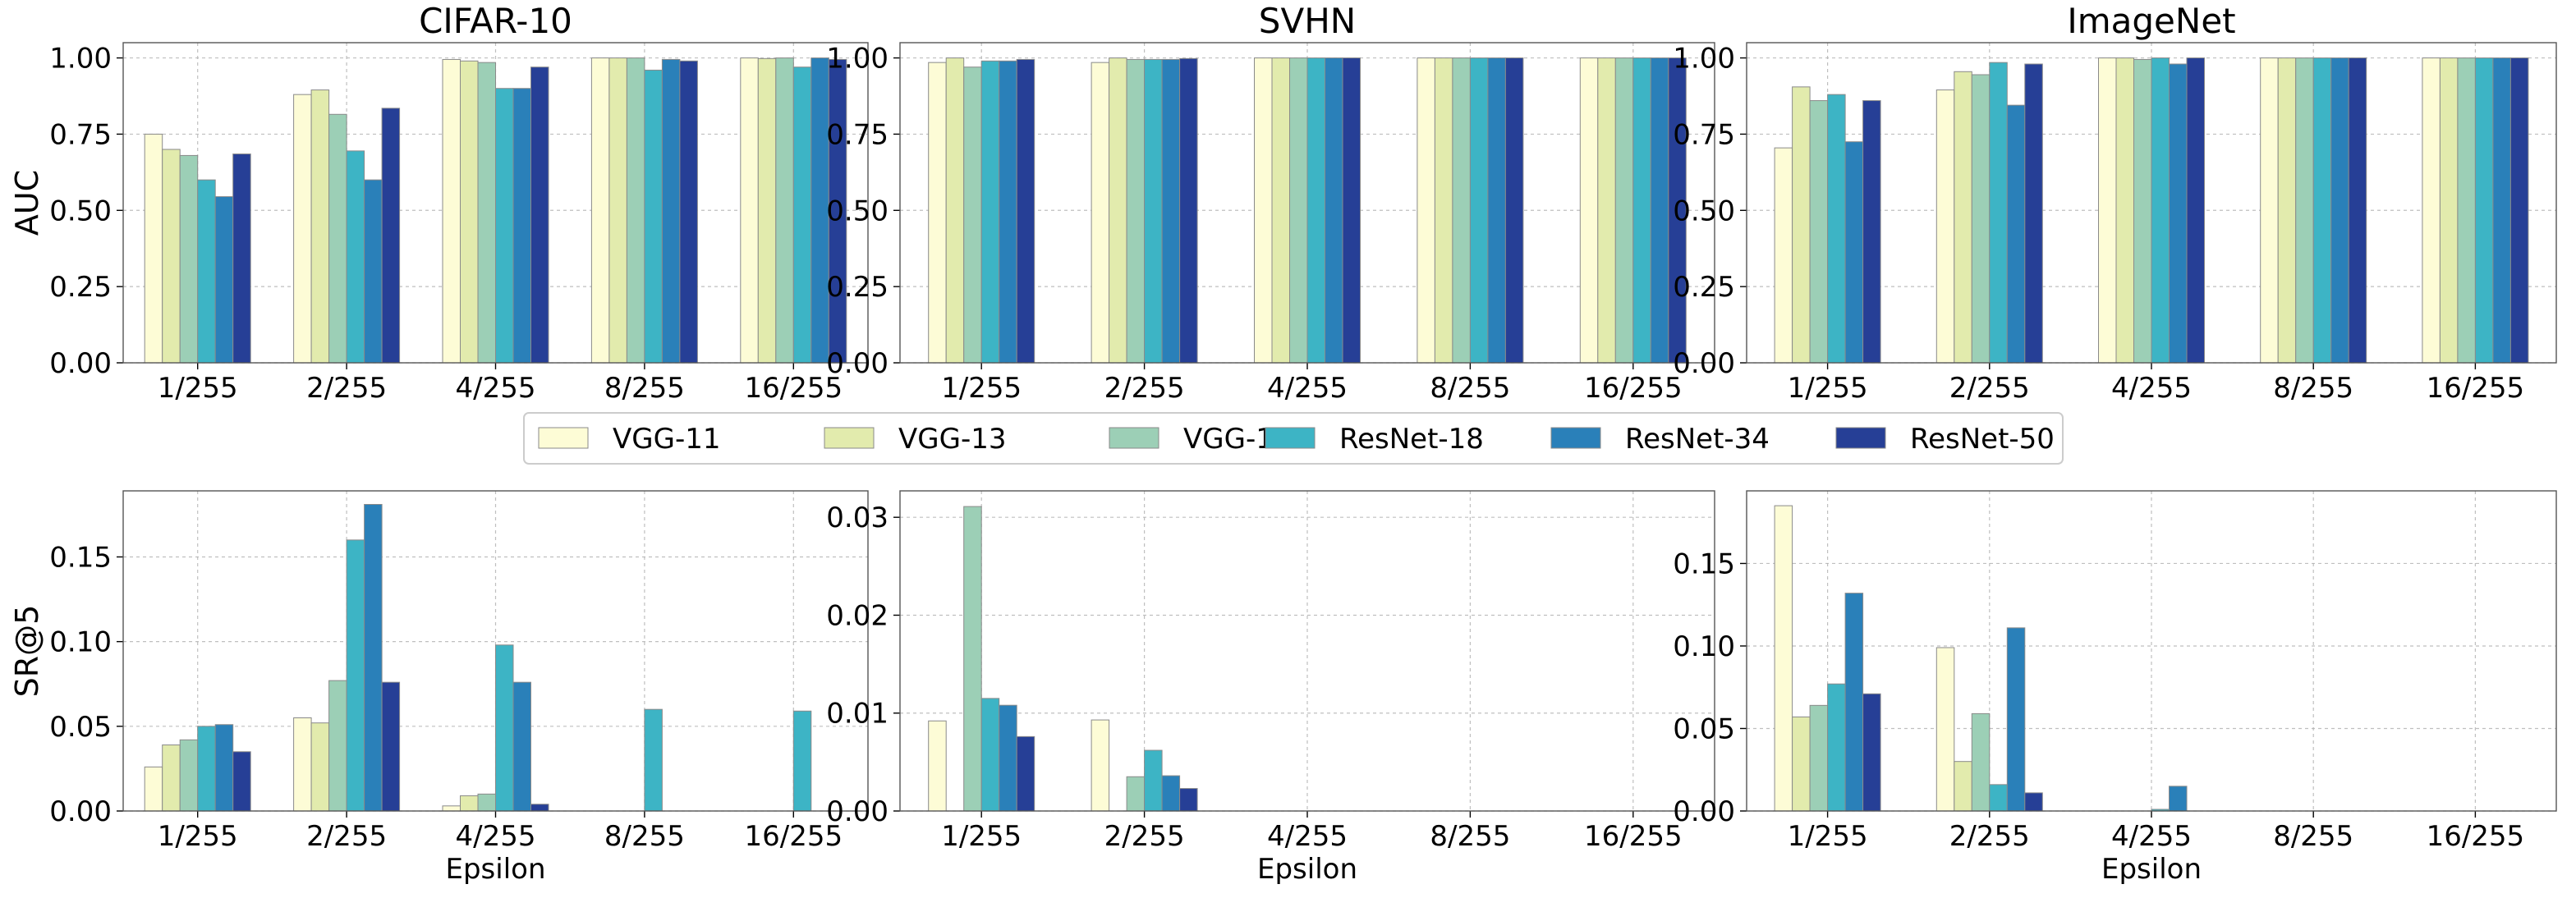 The image size is (2576, 898). What do you see at coordinates (1144, 388) in the screenshot?
I see `x-tick-label: 2/255` at bounding box center [1144, 388].